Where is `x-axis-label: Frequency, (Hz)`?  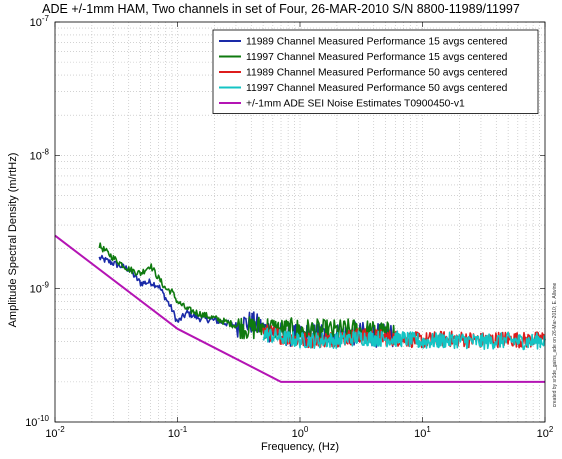 x-axis-label: Frequency, (Hz) is located at coordinates (300, 447).